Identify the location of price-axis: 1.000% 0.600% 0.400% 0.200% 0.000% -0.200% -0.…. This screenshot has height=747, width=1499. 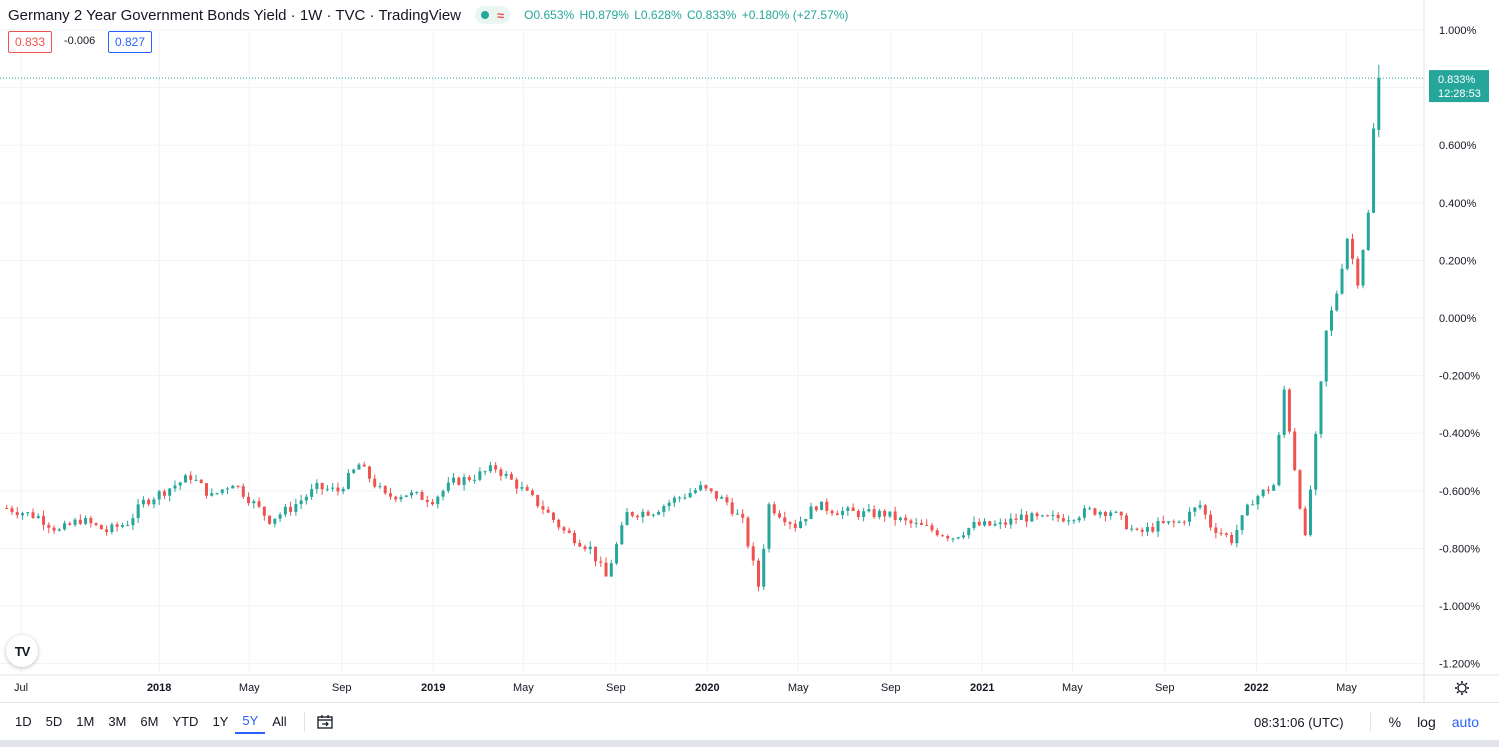
(1459, 348).